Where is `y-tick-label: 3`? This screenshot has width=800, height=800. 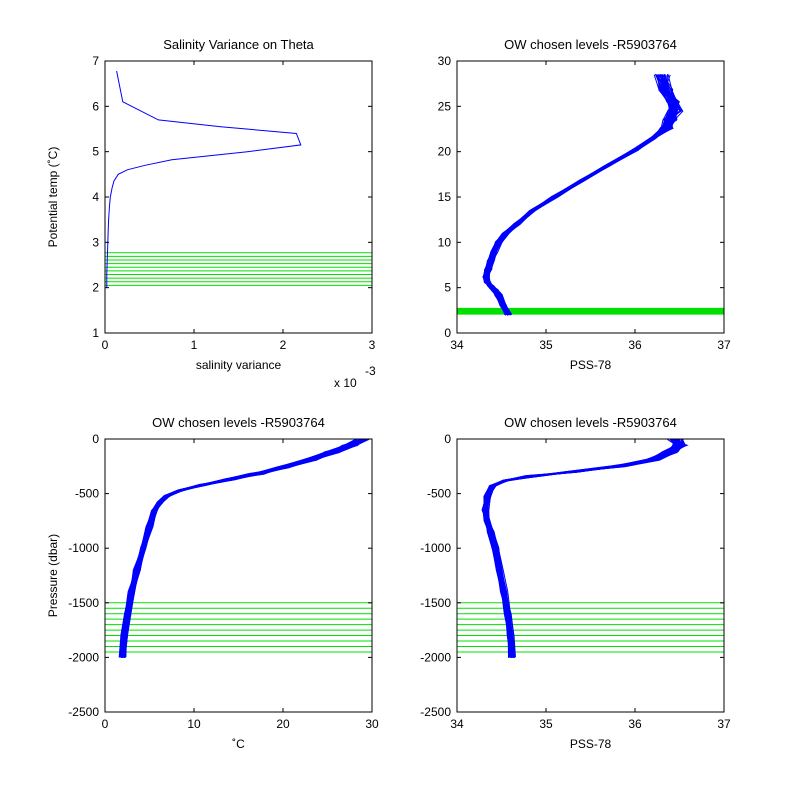 y-tick-label: 3 is located at coordinates (95, 242).